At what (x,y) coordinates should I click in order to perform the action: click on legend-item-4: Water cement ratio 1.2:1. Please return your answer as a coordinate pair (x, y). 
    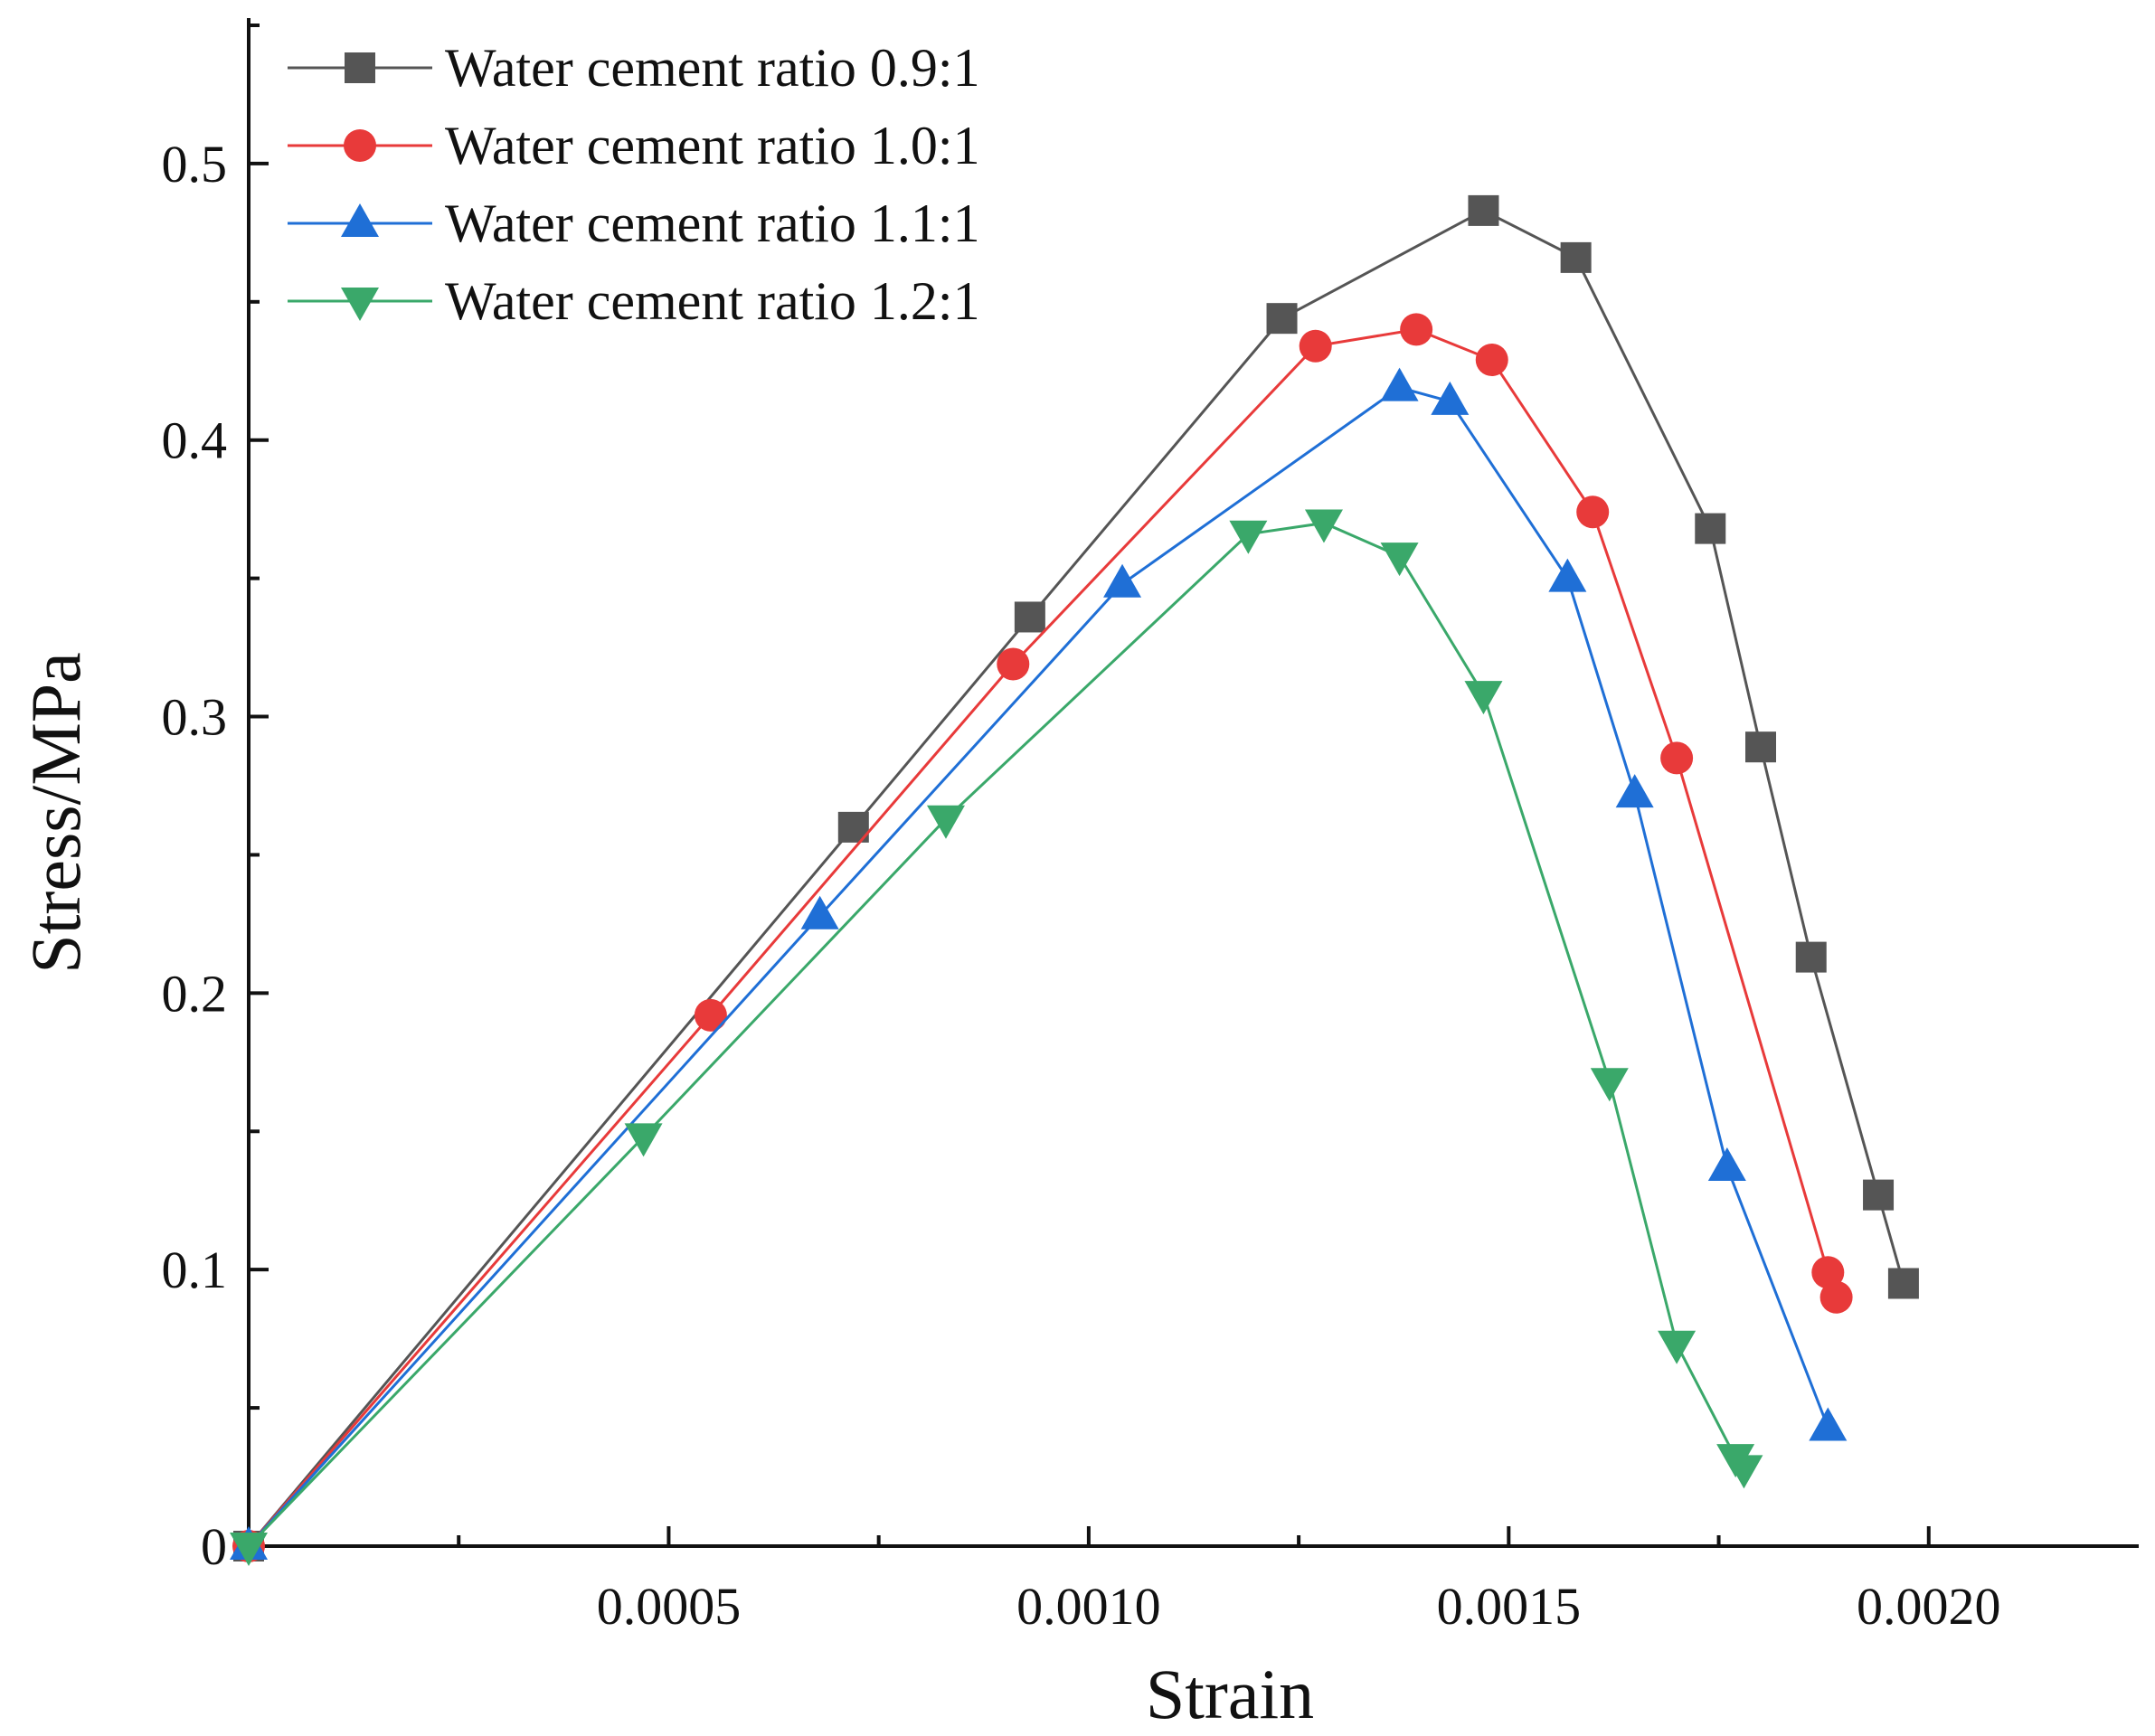
    Looking at the image, I should click on (634, 301).